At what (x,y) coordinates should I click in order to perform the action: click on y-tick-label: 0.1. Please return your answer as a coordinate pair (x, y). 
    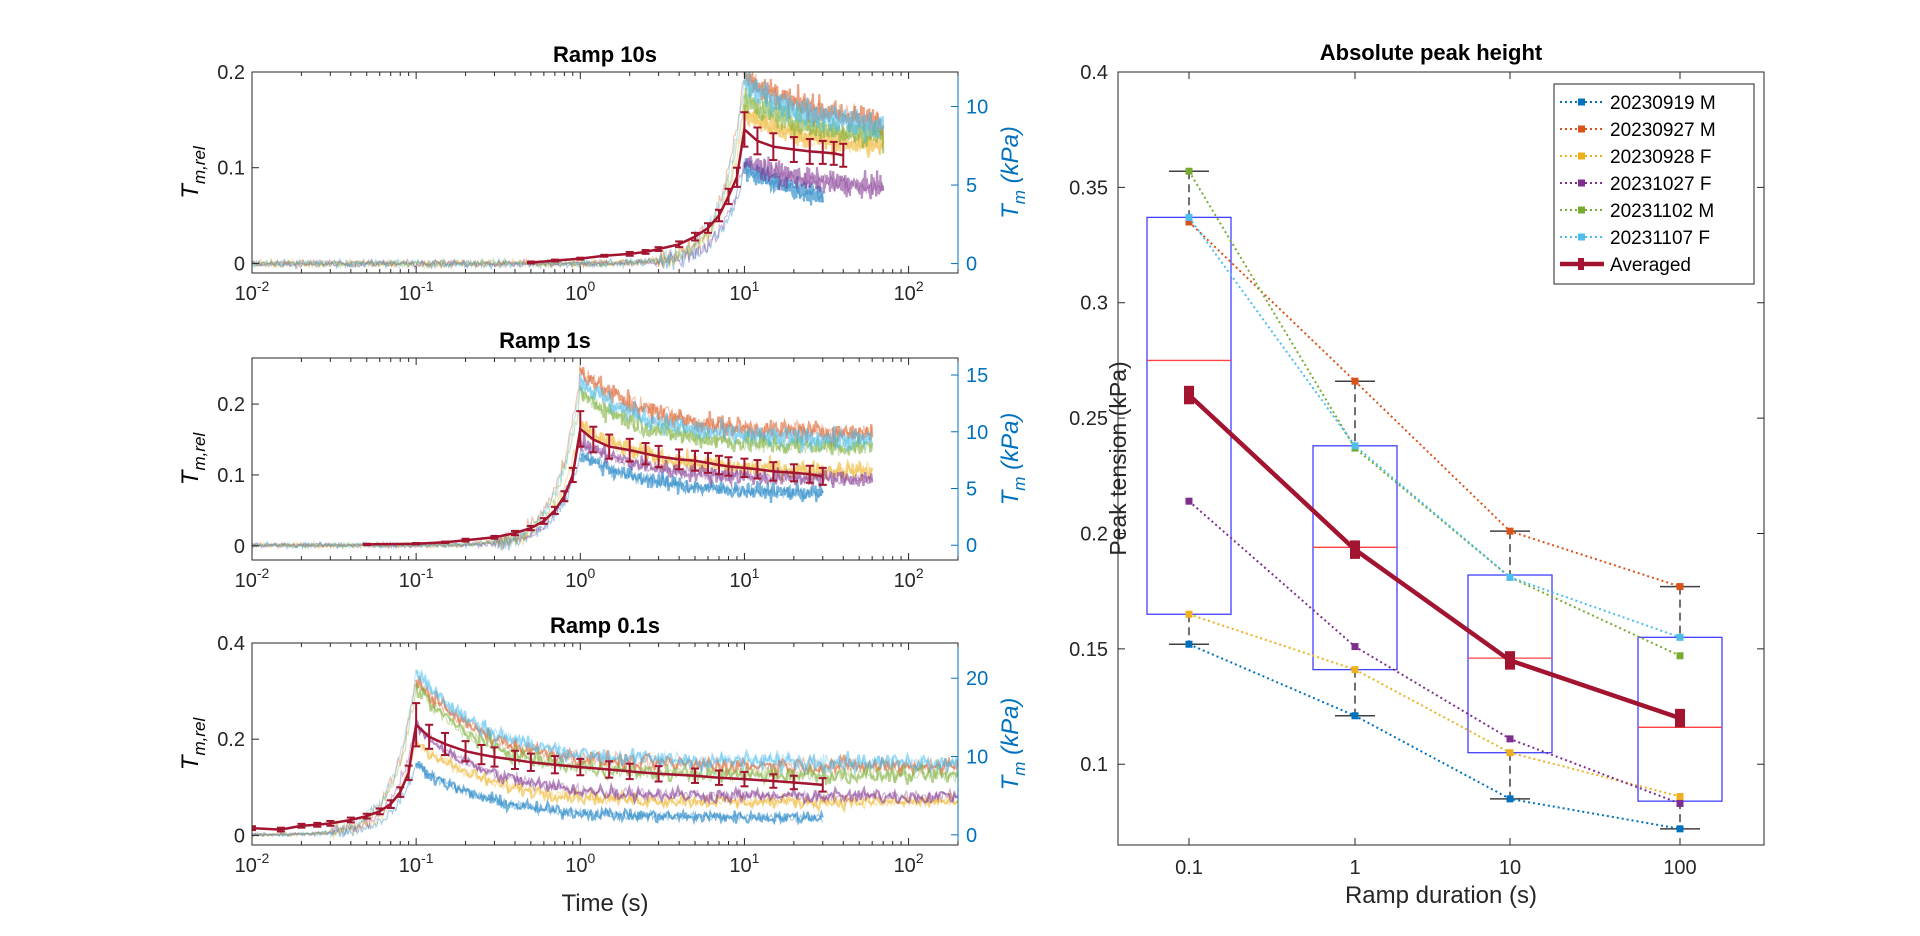
    Looking at the image, I should click on (231, 169).